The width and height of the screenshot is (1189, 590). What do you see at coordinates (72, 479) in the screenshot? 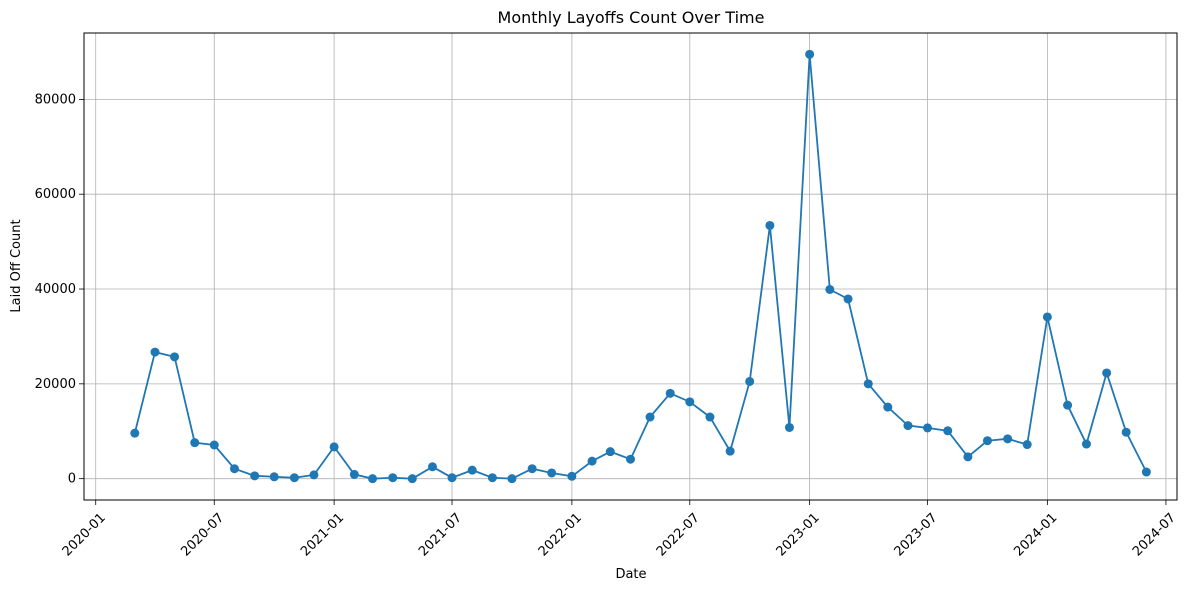
I see `y-tick-label: 0` at bounding box center [72, 479].